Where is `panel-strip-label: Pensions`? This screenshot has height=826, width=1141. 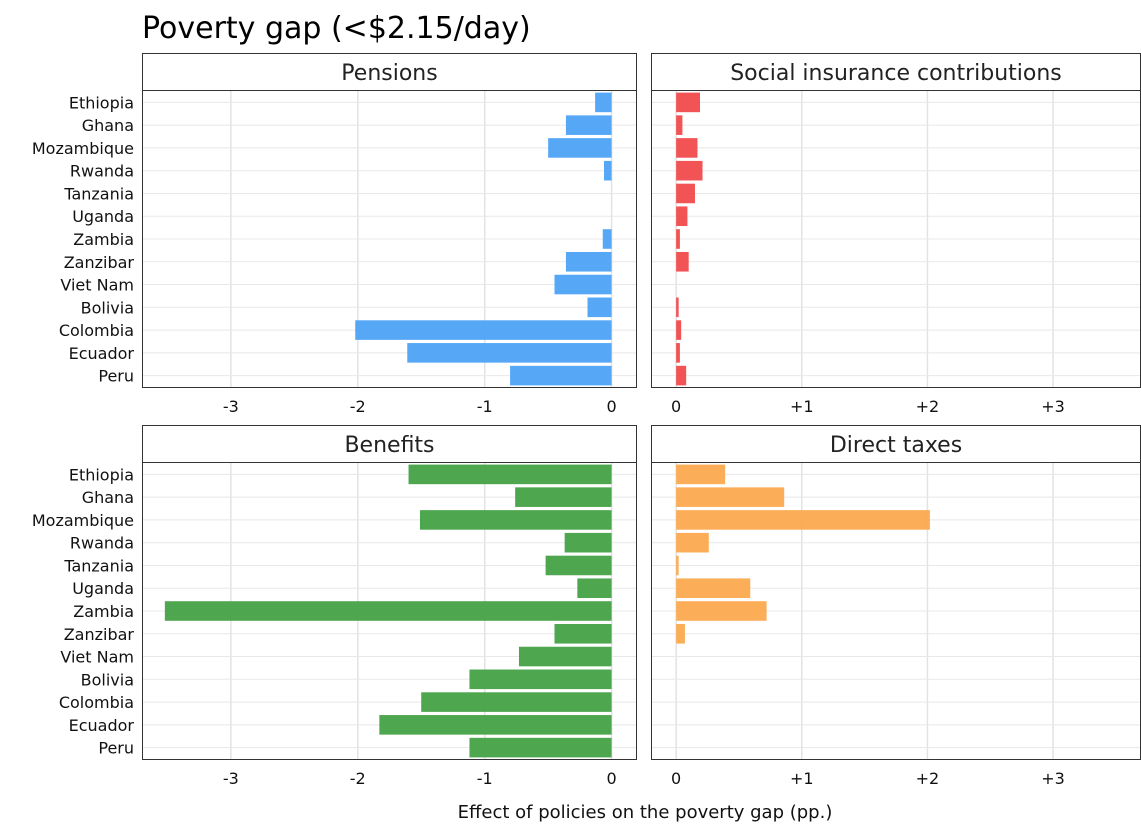
panel-strip-label: Pensions is located at coordinates (389, 73).